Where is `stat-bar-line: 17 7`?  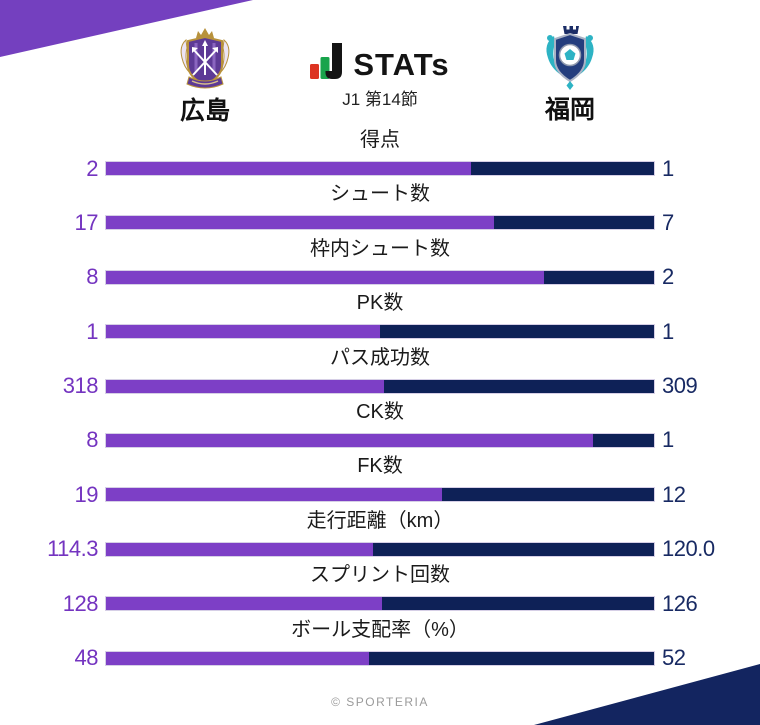 stat-bar-line: 17 7 is located at coordinates (380, 222).